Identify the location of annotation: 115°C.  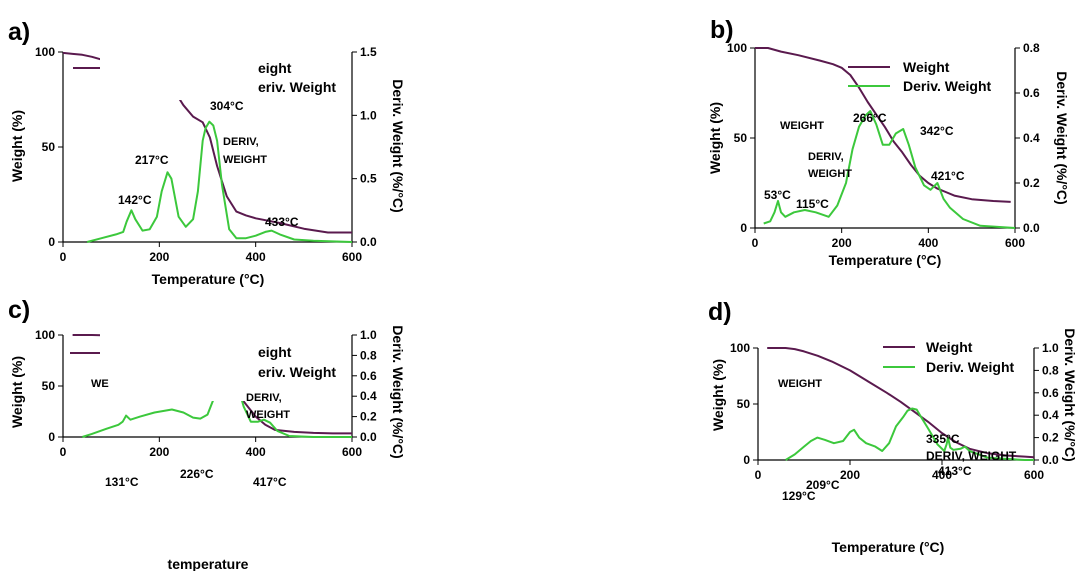
(812, 204).